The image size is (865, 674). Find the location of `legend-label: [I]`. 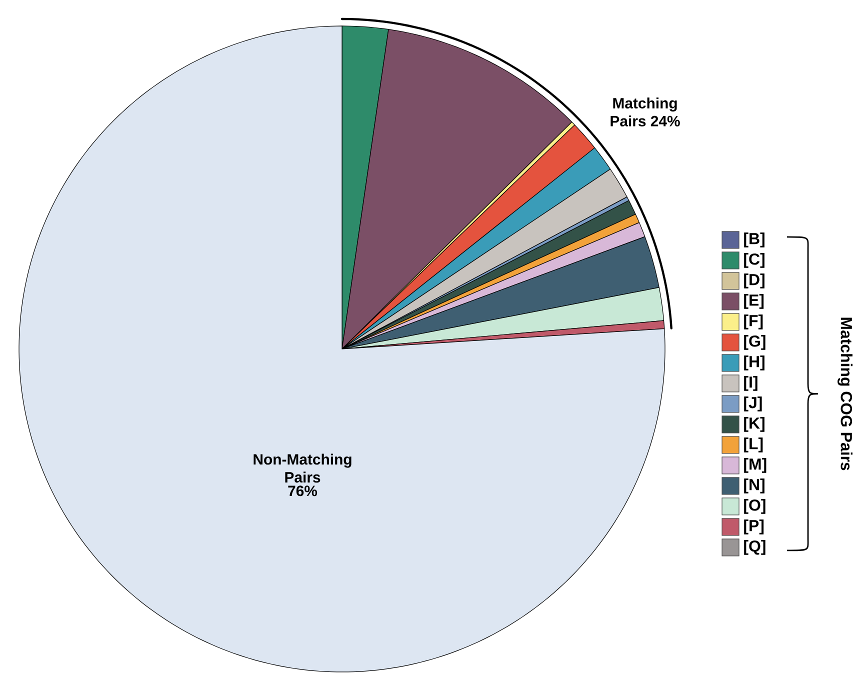

legend-label: [I] is located at coordinates (751, 383).